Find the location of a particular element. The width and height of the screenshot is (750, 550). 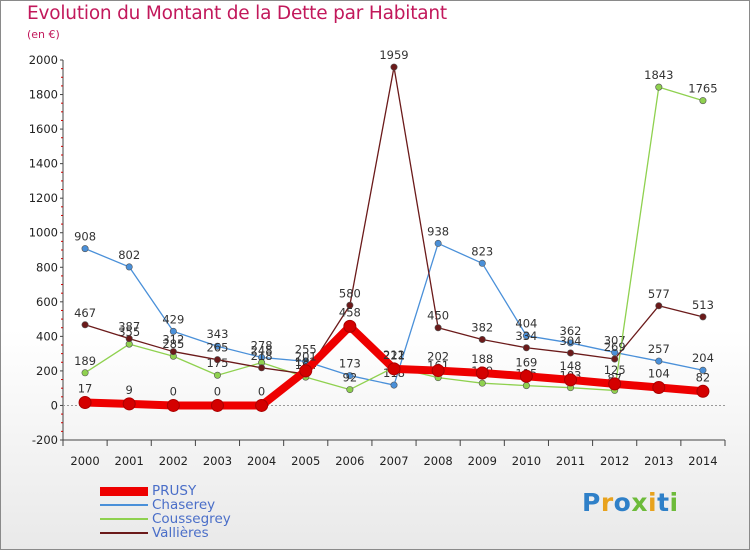

legend-label-vallieres: Vallières is located at coordinates (180, 533).